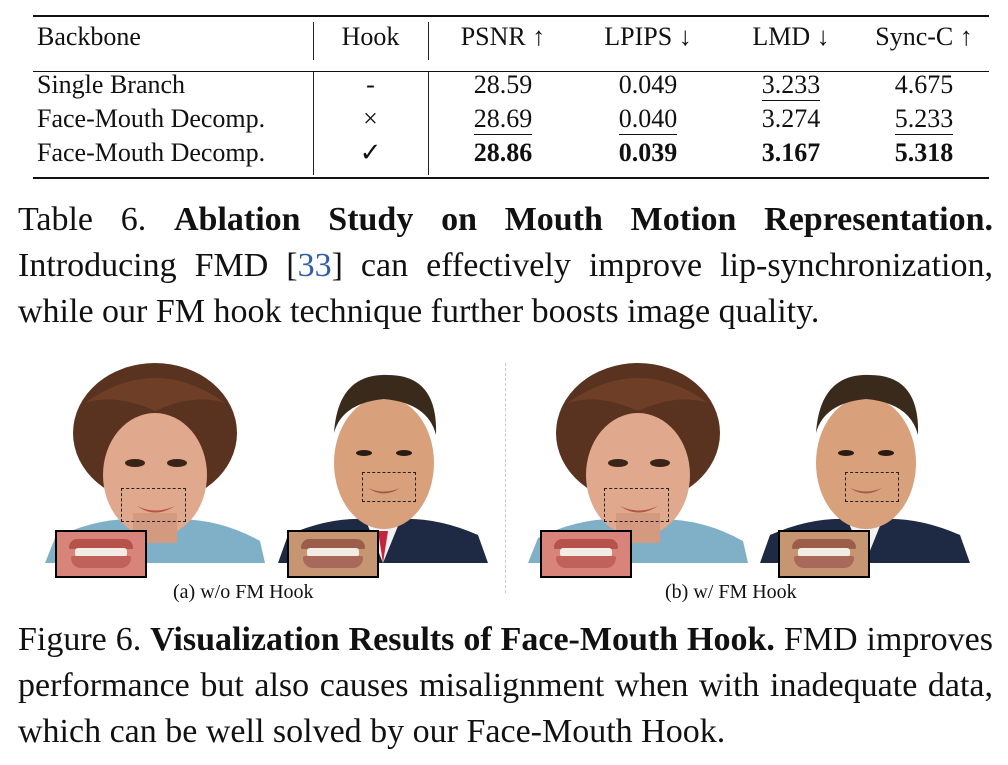  What do you see at coordinates (791, 36) in the screenshot?
I see `header-lmd: LMD ↓` at bounding box center [791, 36].